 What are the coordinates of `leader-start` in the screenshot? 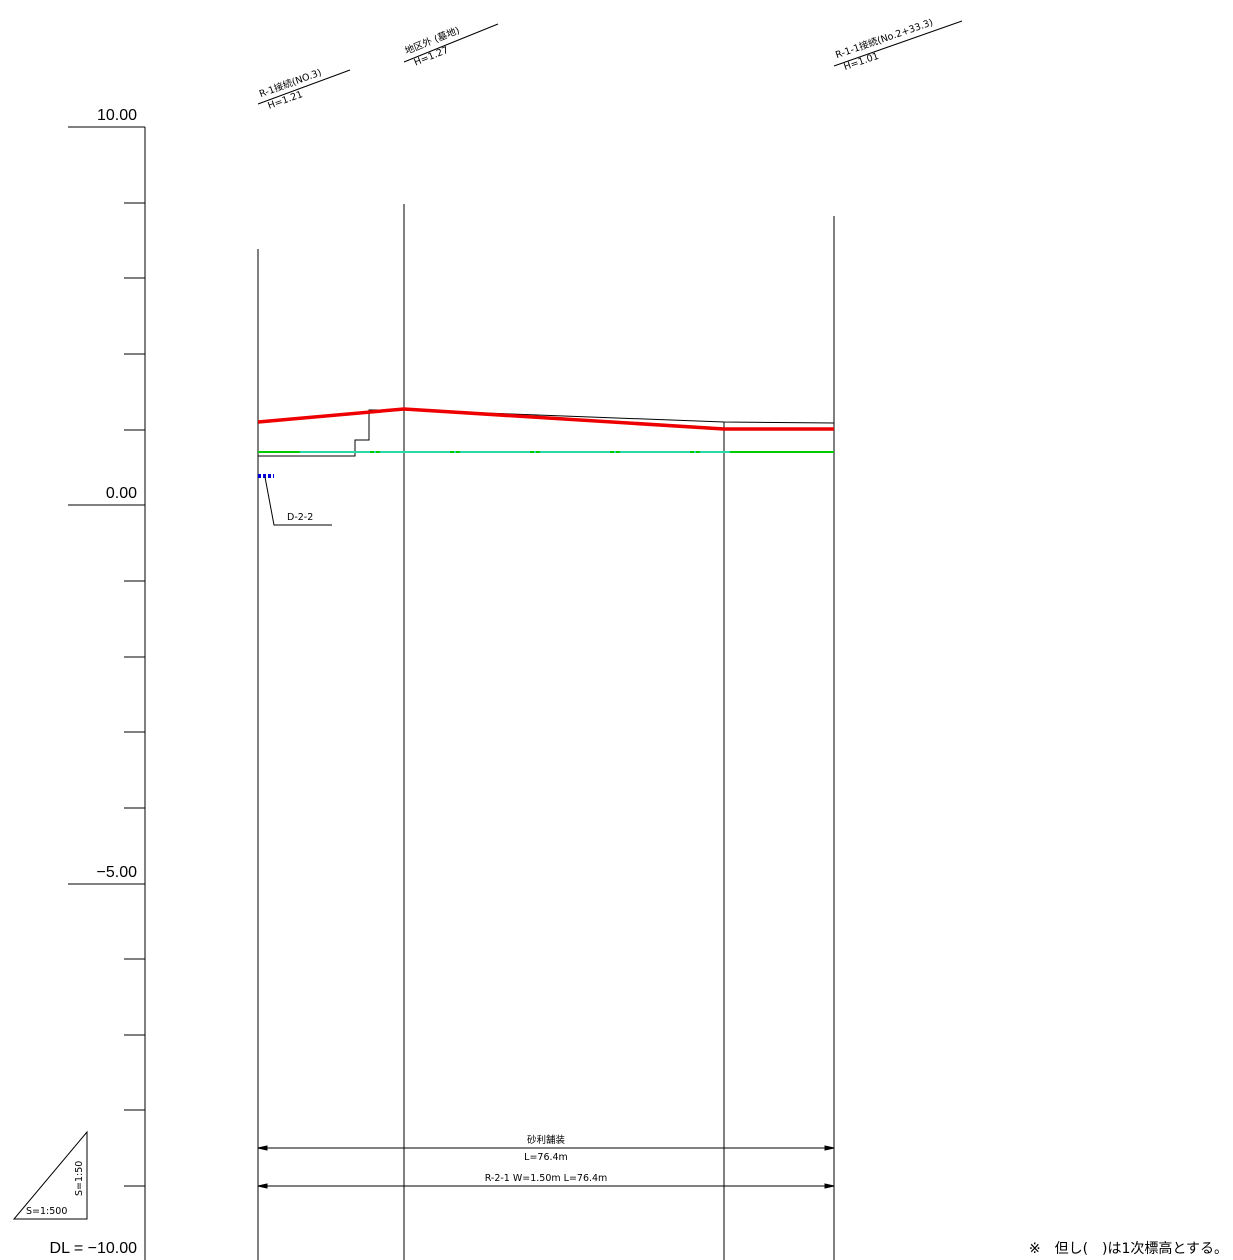 It's located at (304, 87).